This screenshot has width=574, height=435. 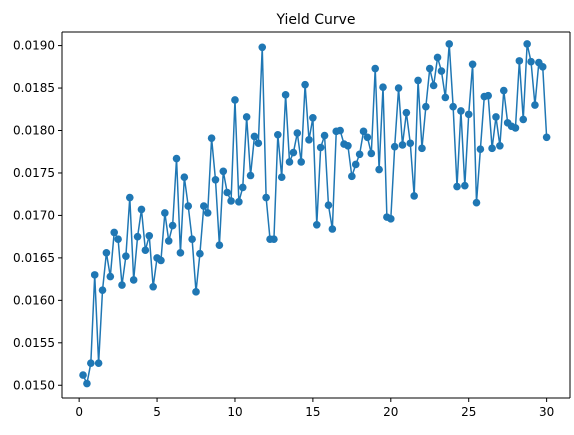 I want to click on y-tick-label: 0.0175, so click(x=34, y=173).